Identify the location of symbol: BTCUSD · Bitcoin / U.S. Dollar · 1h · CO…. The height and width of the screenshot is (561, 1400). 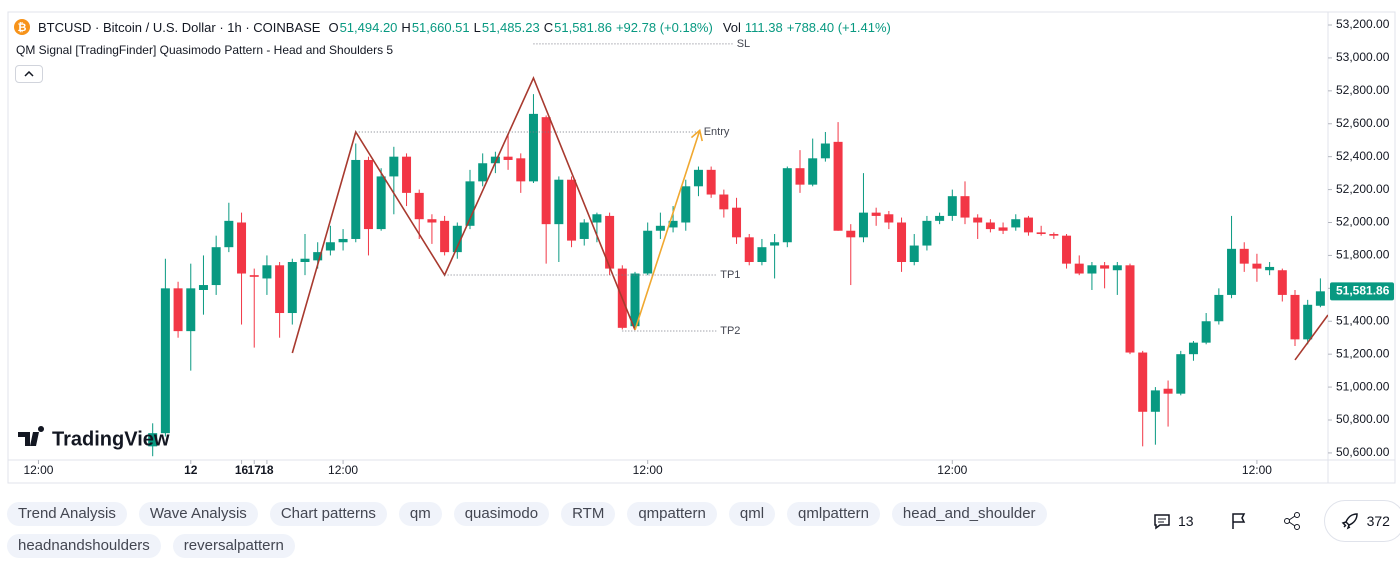
(179, 27).